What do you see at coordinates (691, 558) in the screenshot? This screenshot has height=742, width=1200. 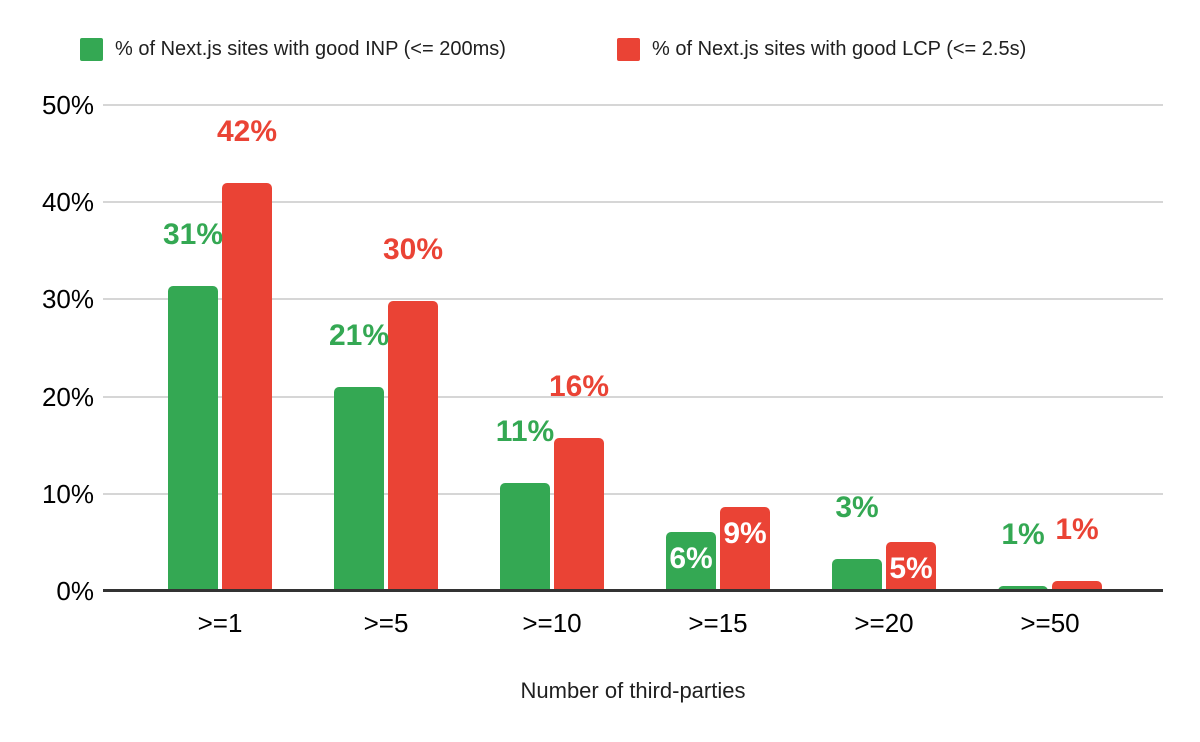 I see `bar-value-label: 6%` at bounding box center [691, 558].